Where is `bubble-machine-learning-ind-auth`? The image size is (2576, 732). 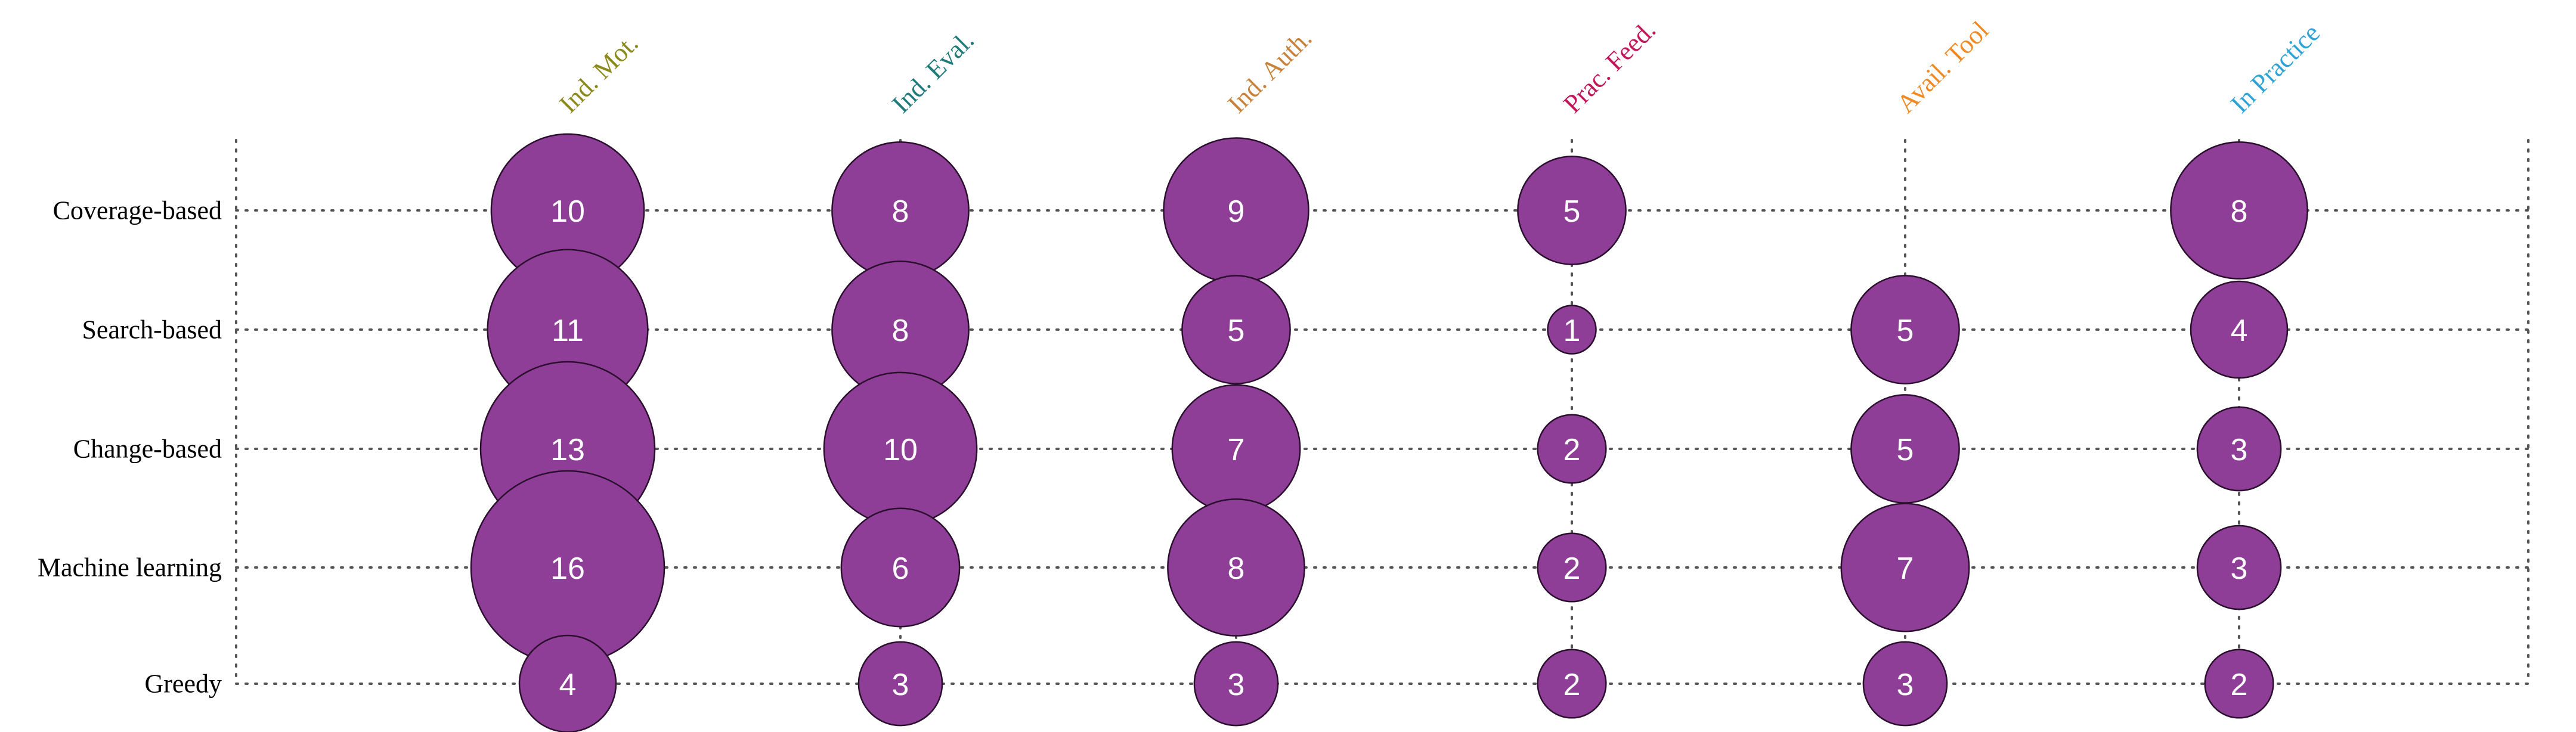
bubble-machine-learning-ind-auth is located at coordinates (1236, 568).